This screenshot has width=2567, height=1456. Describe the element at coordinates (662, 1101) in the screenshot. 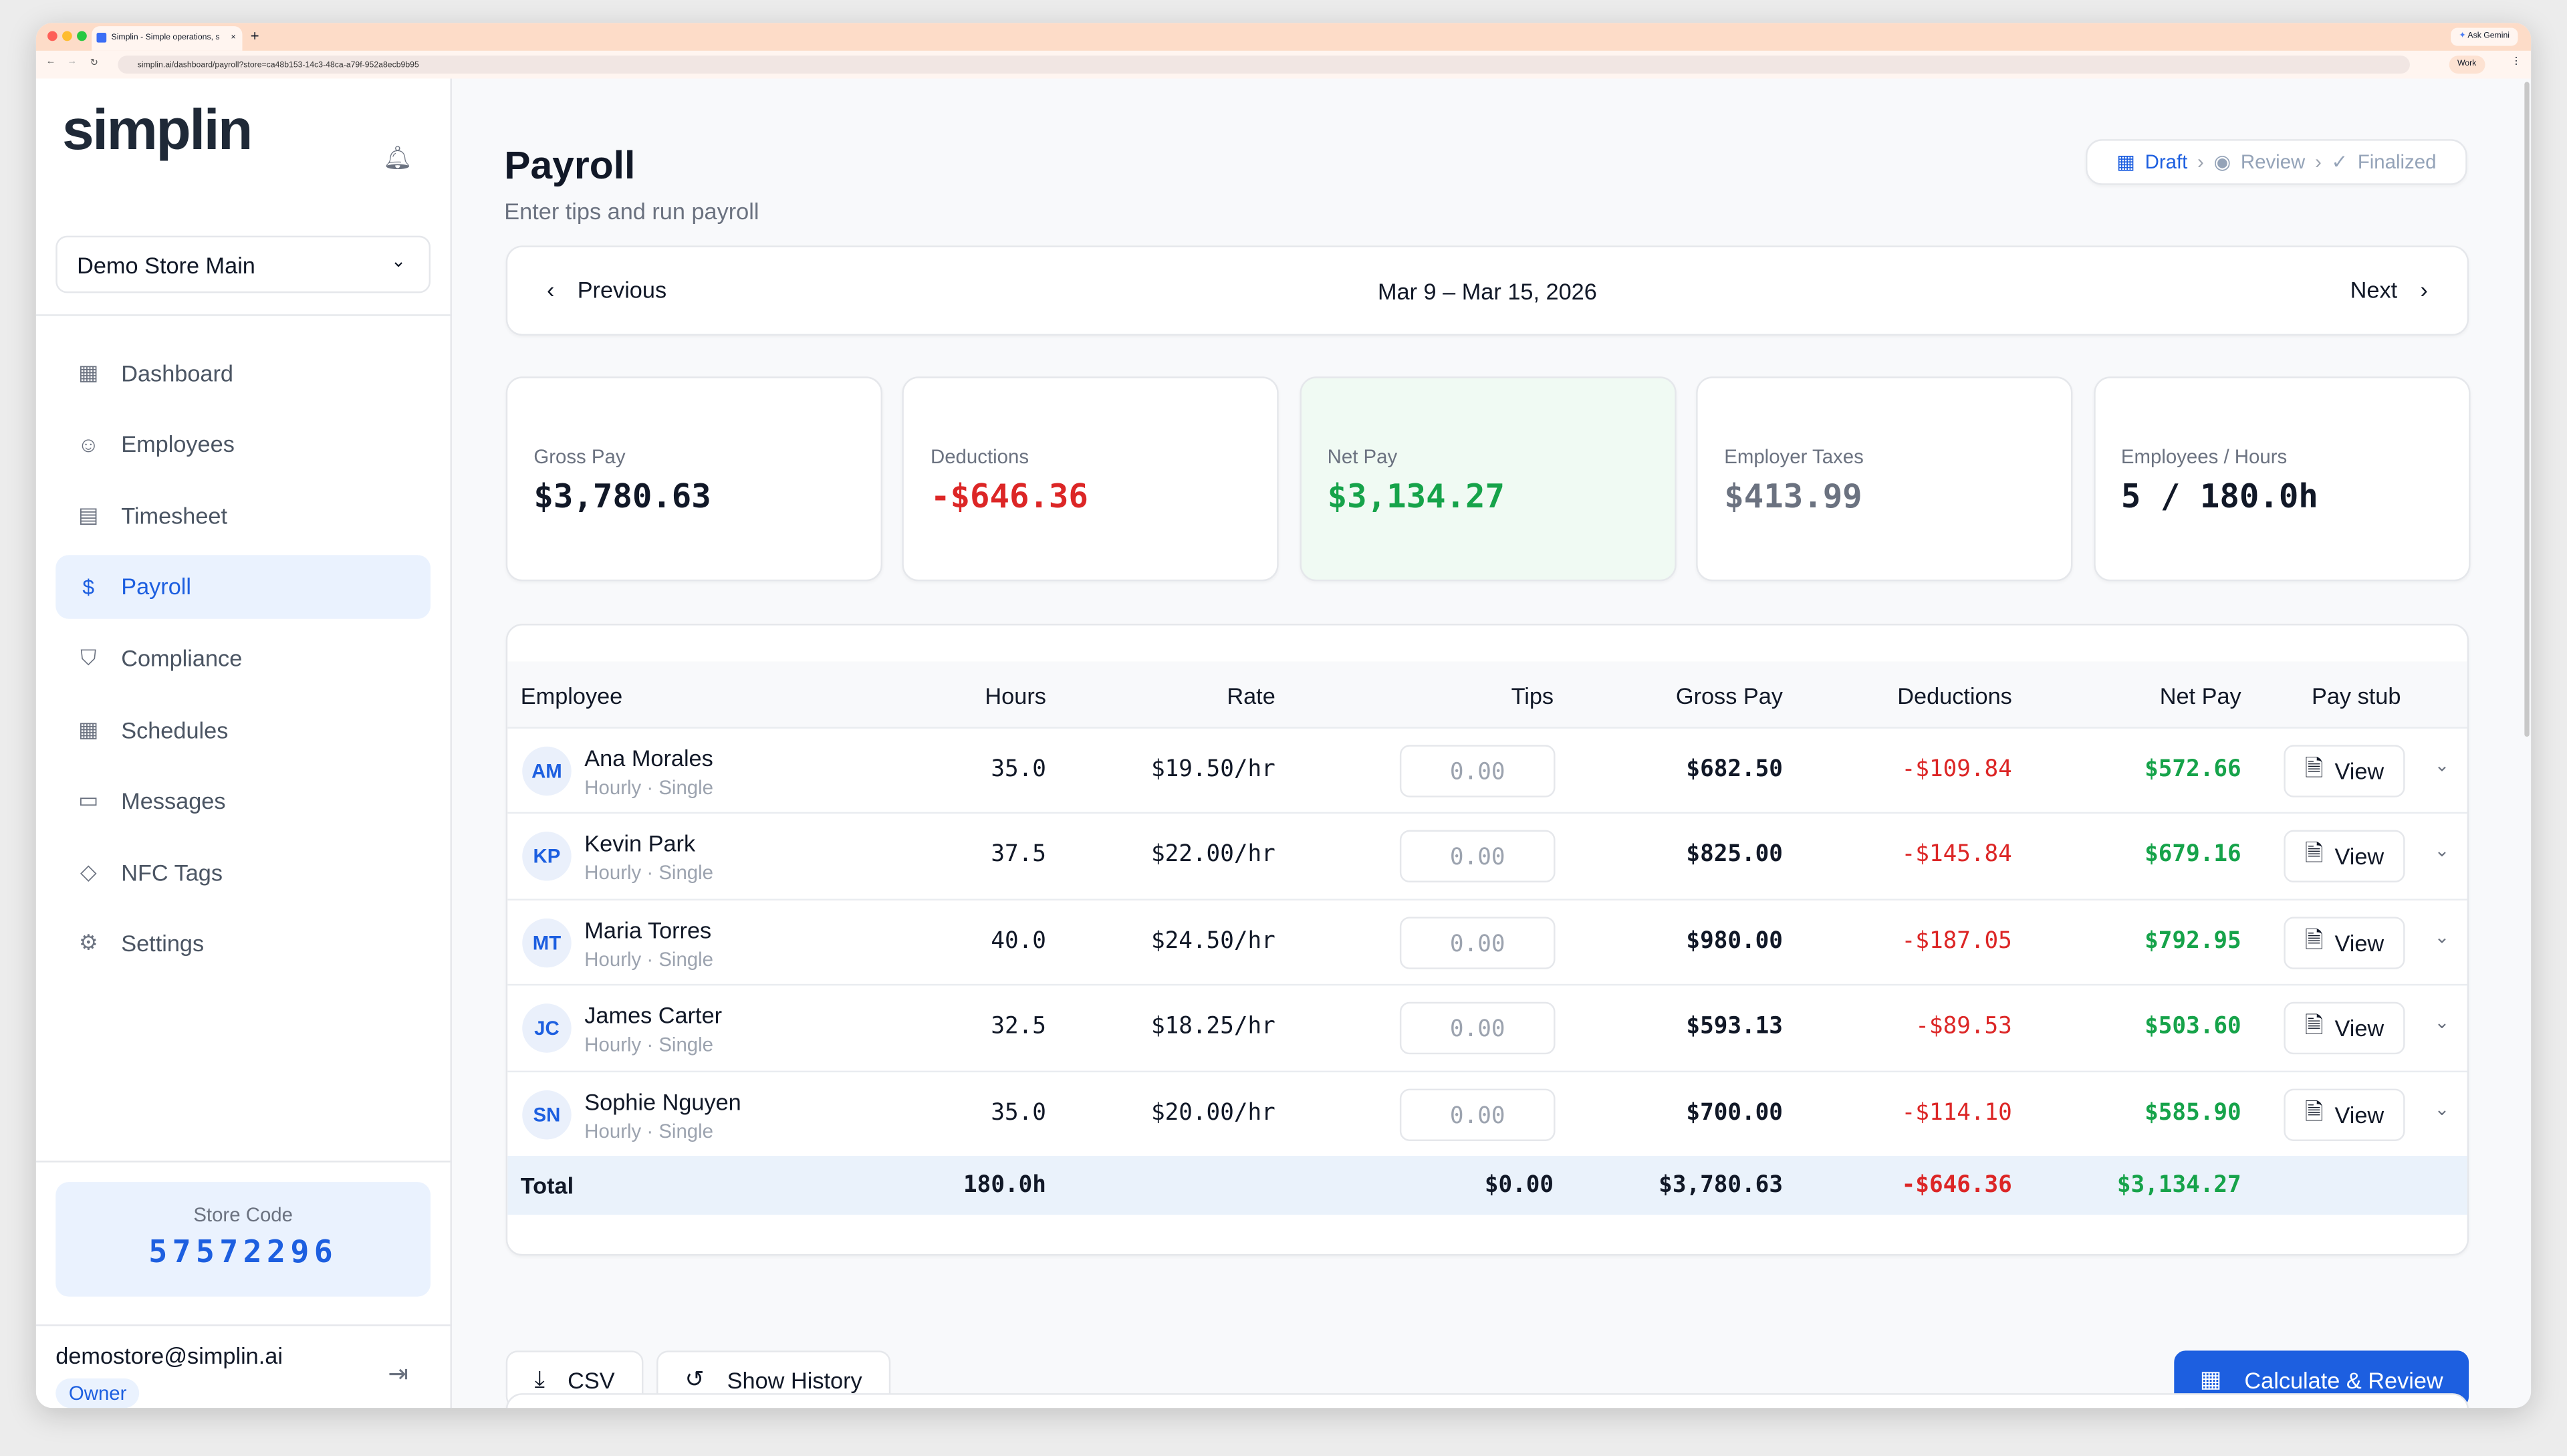

I see `employee-name: Sophie Nguyen` at that location.